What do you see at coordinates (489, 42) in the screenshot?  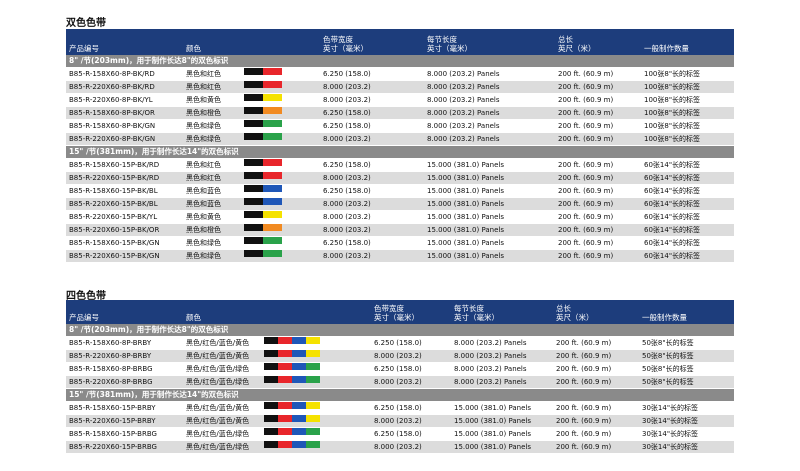 I see `col-header-length: 每节长度 英寸（毫米）` at bounding box center [489, 42].